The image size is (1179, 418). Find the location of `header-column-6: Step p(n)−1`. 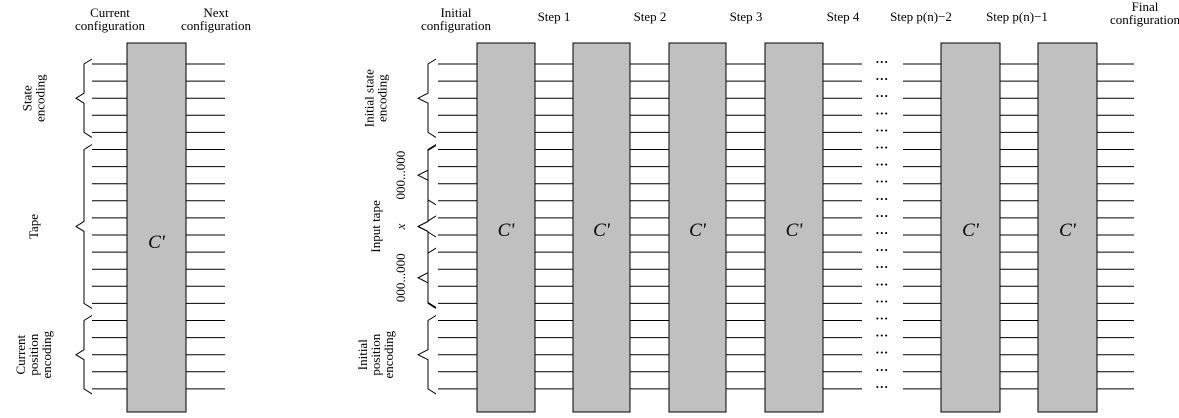

header-column-6: Step p(n)−1 is located at coordinates (1017, 16).